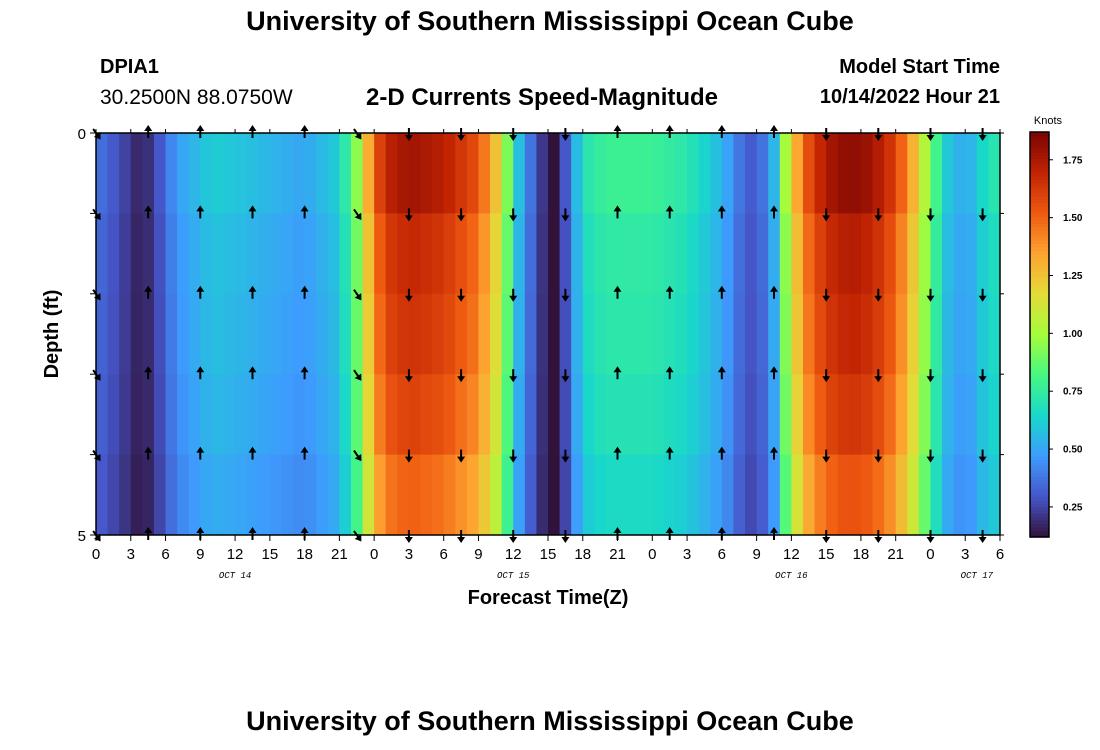 This screenshot has width=1100, height=750. I want to click on x-tick-label: 6, so click(165, 554).